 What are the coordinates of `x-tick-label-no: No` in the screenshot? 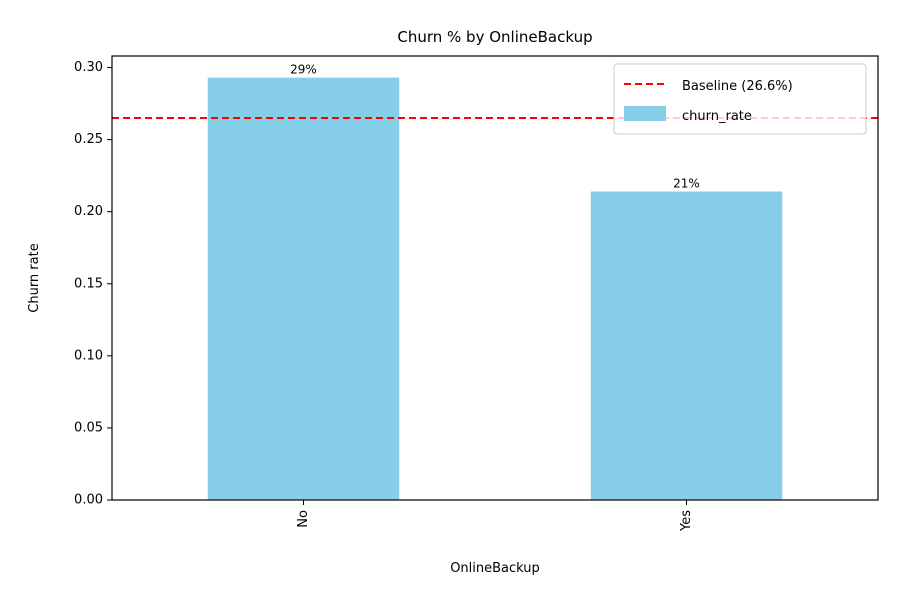 It's located at (303, 519).